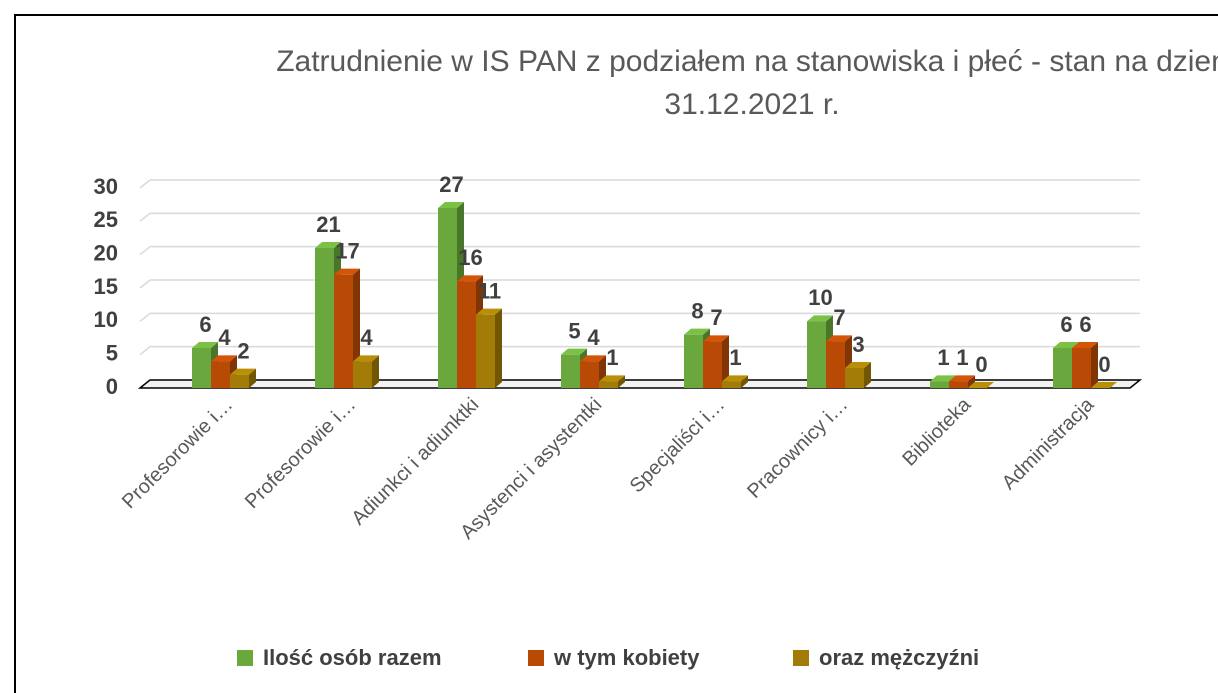 The height and width of the screenshot is (693, 1218). I want to click on y-tick-label: 15, so click(106, 286).